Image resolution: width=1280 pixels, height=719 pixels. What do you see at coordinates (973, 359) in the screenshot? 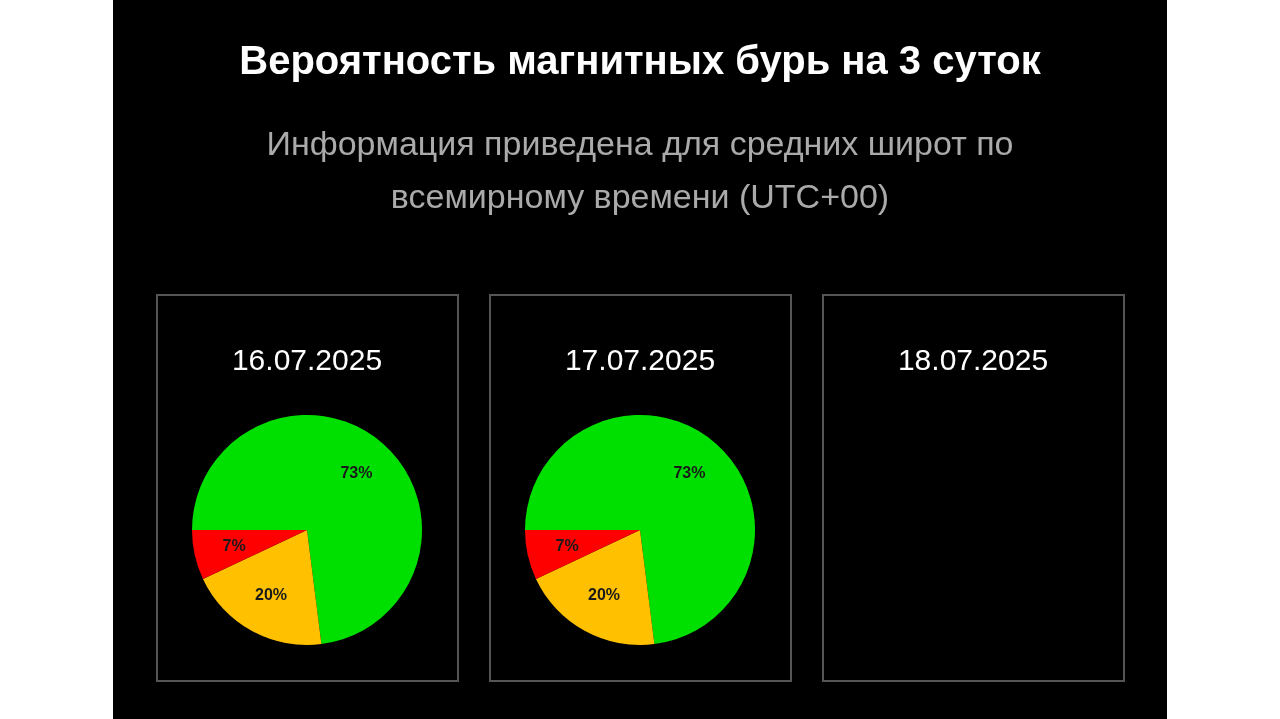
I see `text: 18.07.2025` at bounding box center [973, 359].